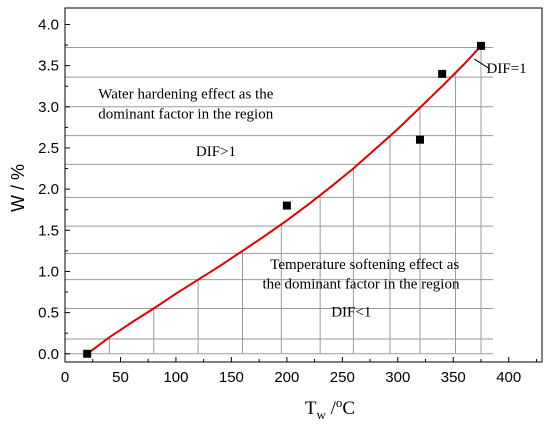 This screenshot has width=550, height=429. Describe the element at coordinates (508, 377) in the screenshot. I see `x-tick-label-8: 400` at that location.